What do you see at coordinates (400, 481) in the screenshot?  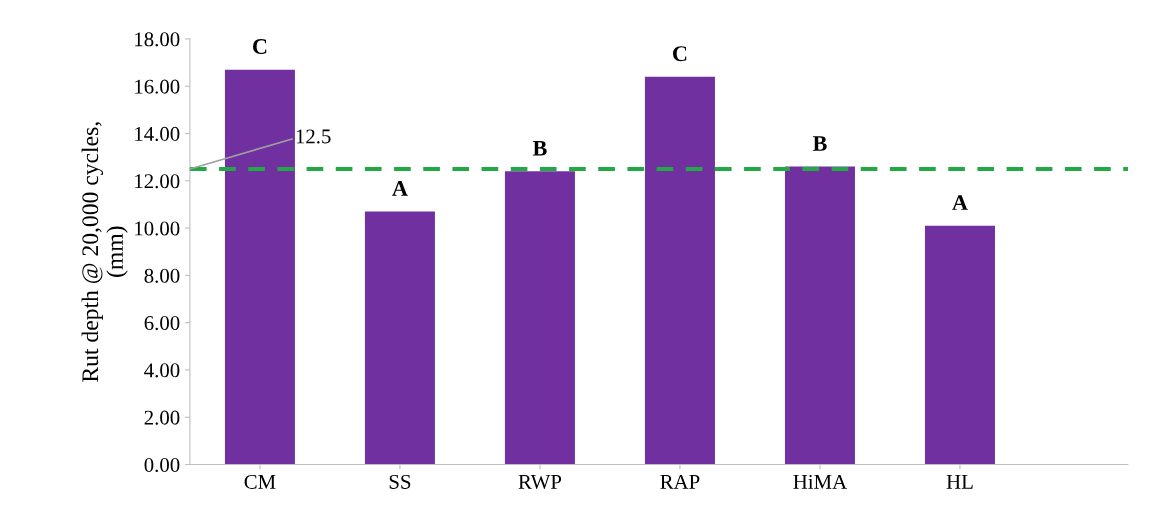 I see `x-tick-label: SS` at bounding box center [400, 481].